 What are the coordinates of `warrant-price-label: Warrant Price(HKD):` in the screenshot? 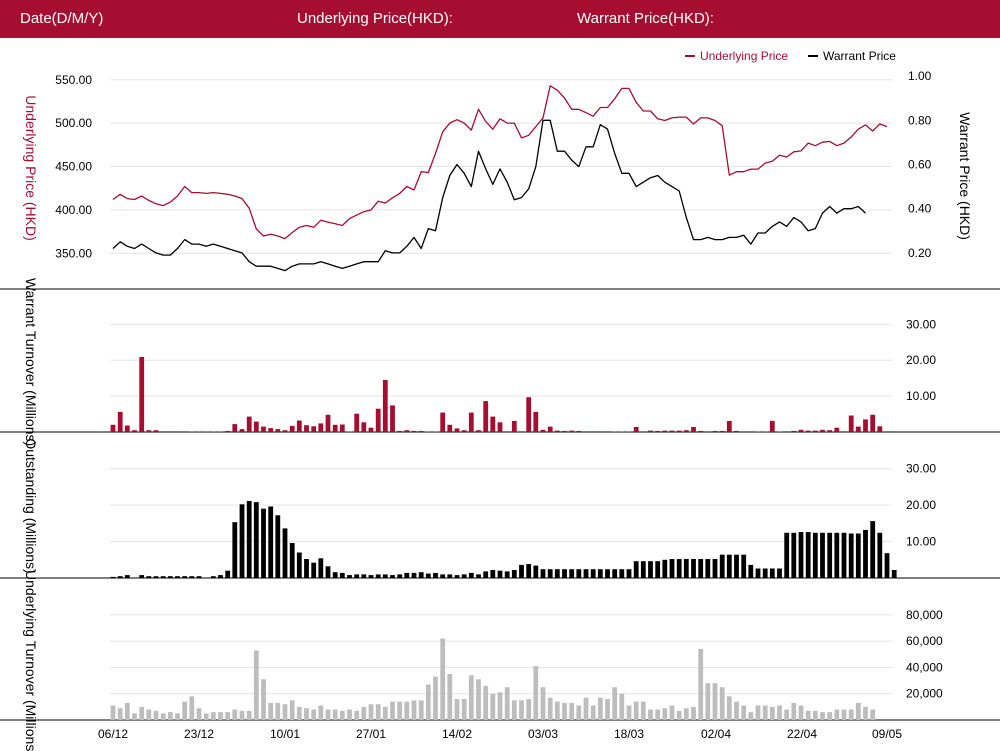 It's located at (645, 18).